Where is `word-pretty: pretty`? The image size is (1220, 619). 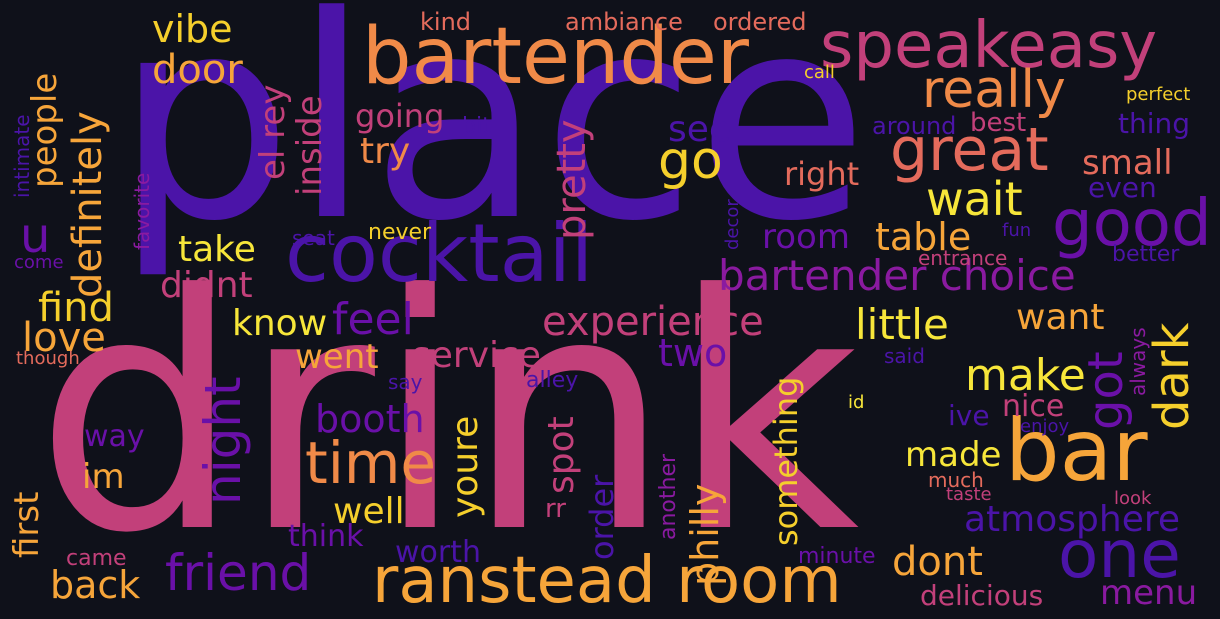
word-pretty: pretty is located at coordinates (572, 179).